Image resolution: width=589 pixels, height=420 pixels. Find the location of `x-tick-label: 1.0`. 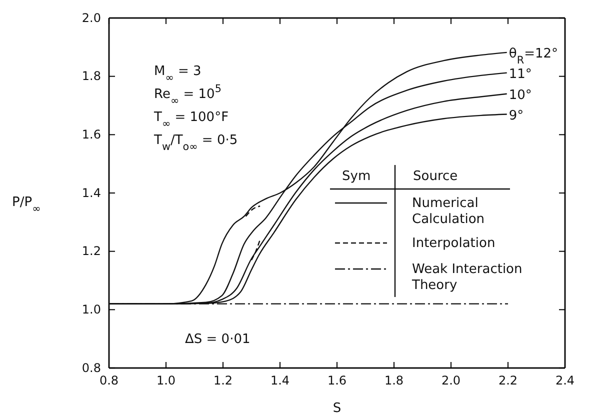

x-tick-label: 1.0 is located at coordinates (166, 381).